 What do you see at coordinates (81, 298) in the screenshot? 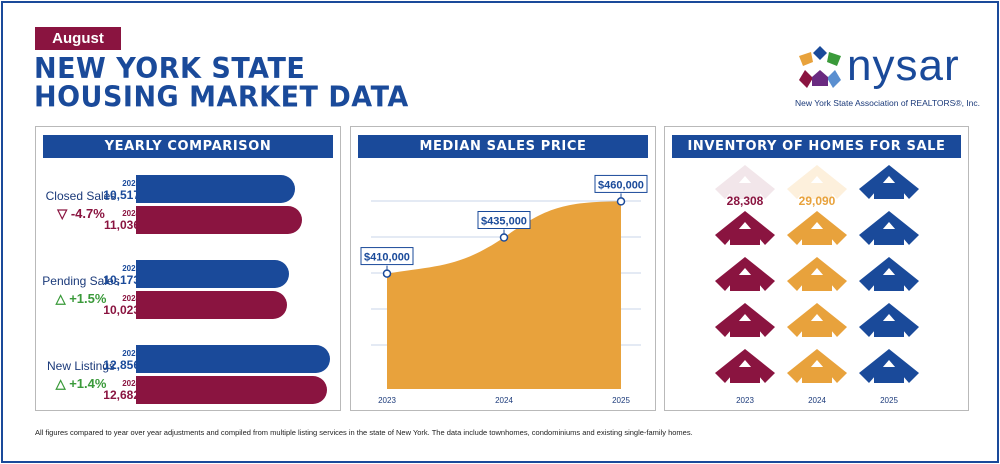
I see `metric-change: △ +1.5%` at bounding box center [81, 298].